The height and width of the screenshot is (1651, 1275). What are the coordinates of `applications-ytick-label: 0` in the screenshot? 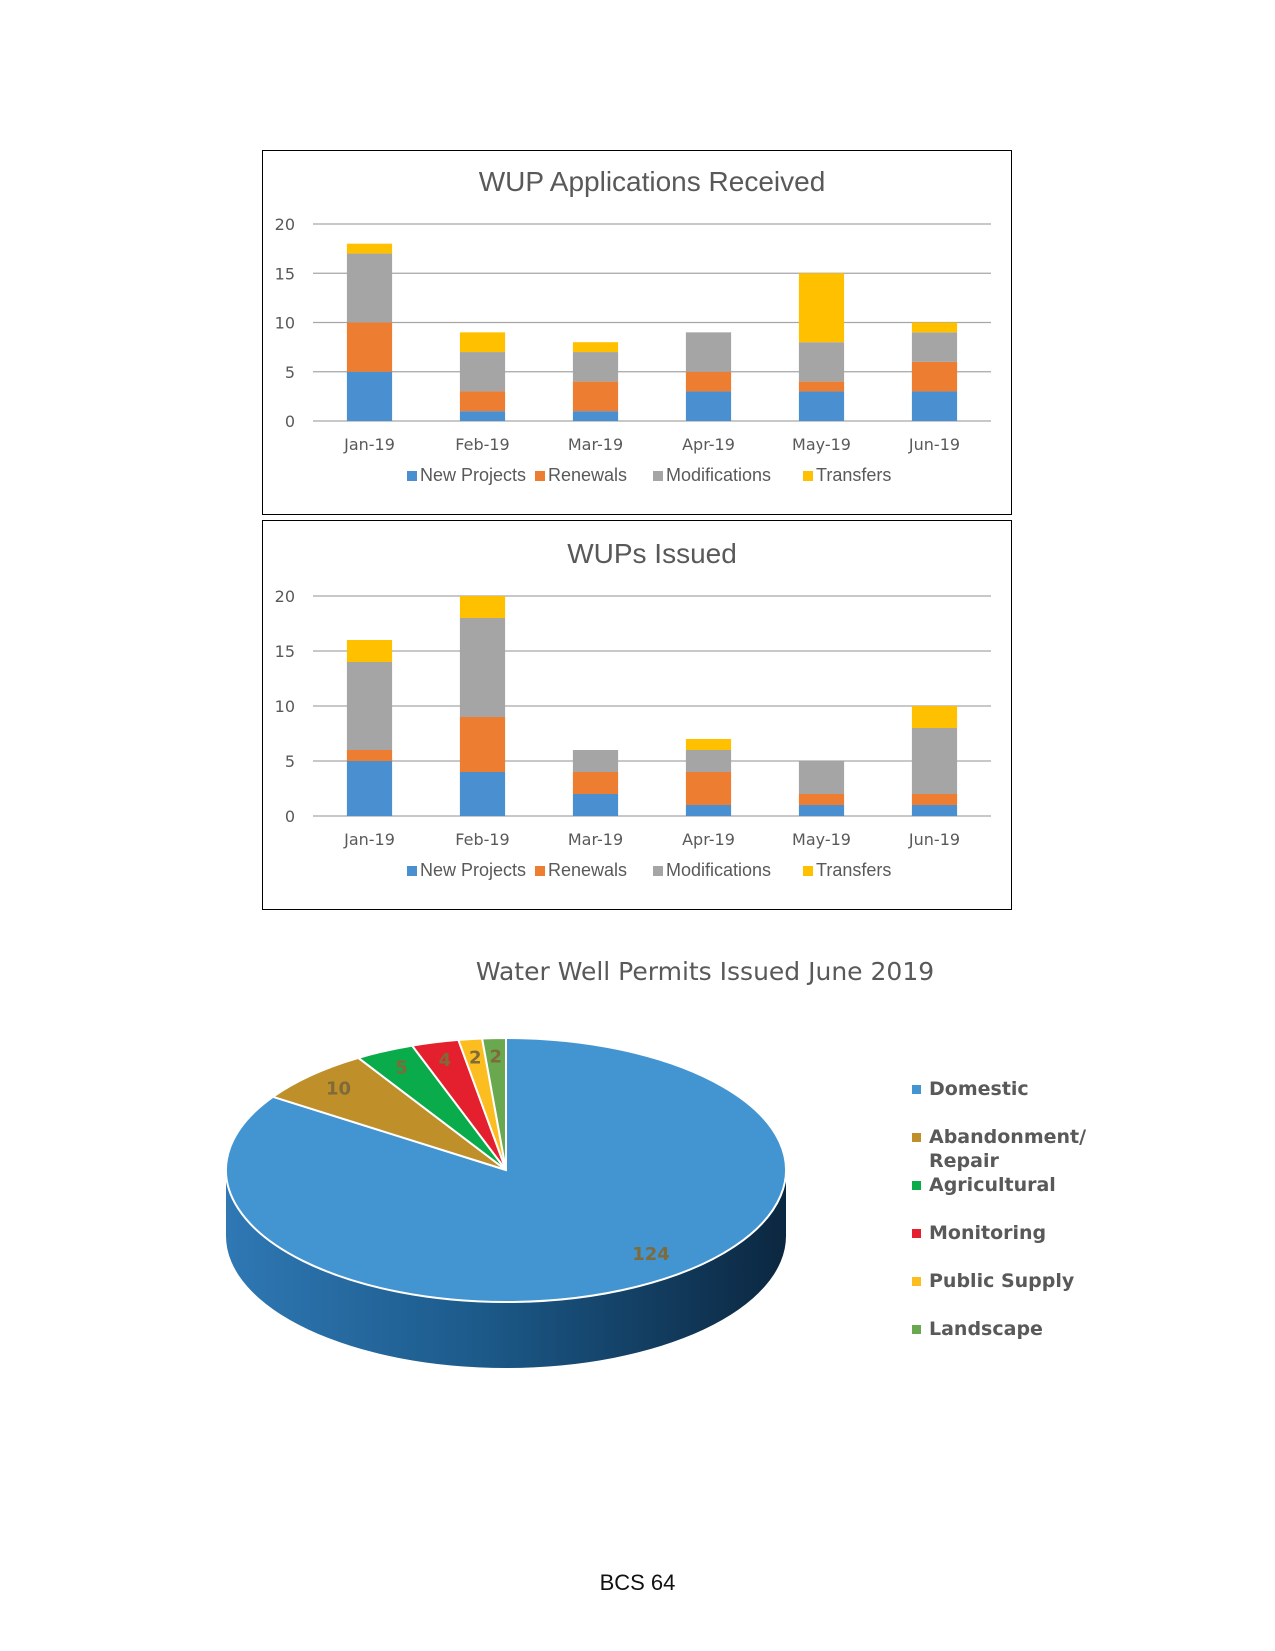 It's located at (290, 421).